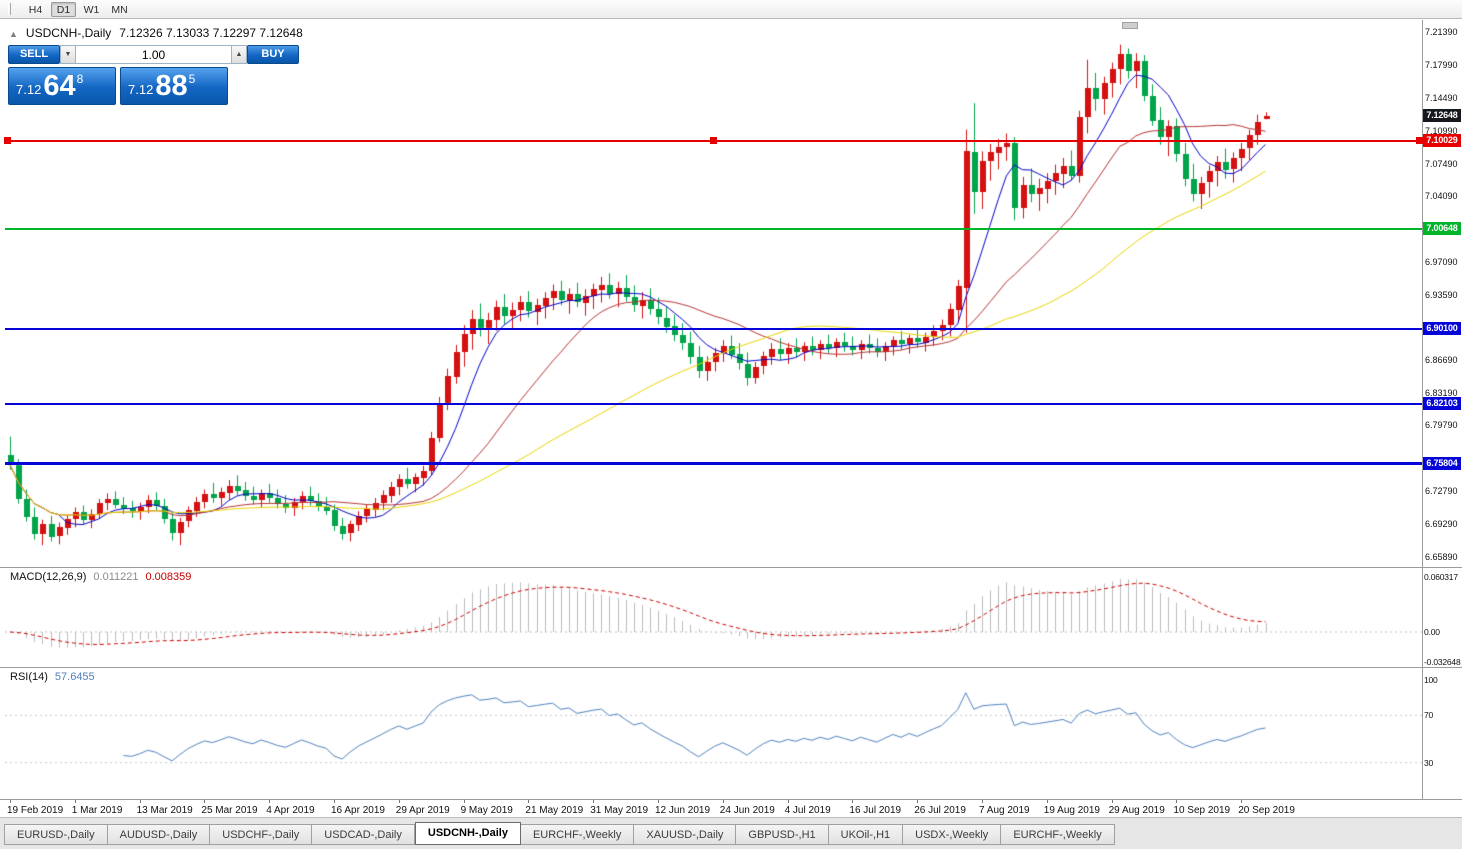  Describe the element at coordinates (619, 810) in the screenshot. I see `time-axis-label: 31 May 2019` at that location.